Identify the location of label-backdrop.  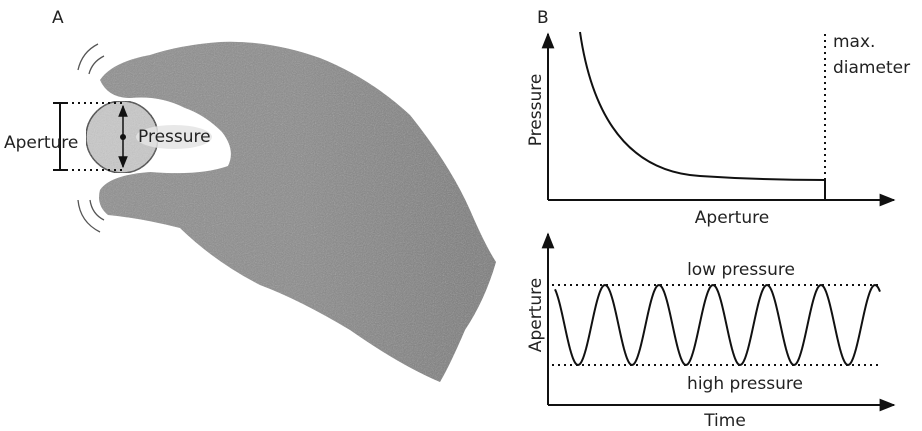
(174, 137).